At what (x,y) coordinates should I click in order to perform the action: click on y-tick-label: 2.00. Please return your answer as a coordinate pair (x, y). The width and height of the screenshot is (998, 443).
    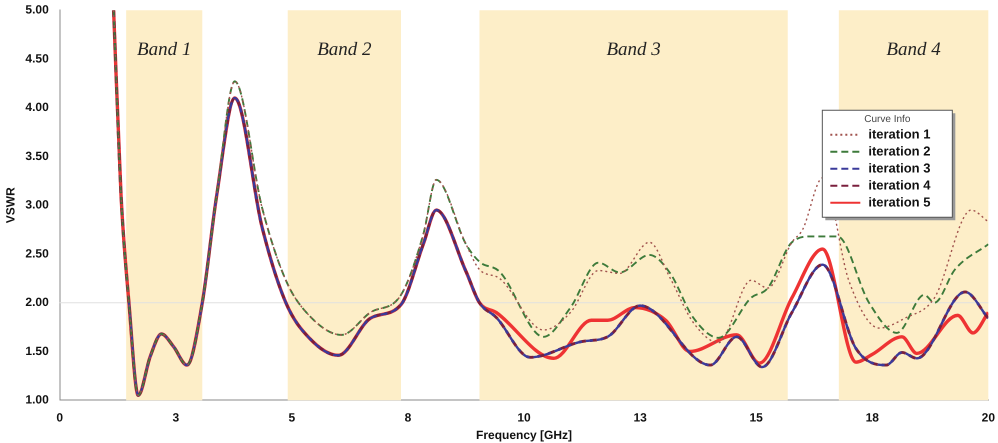
    Looking at the image, I should click on (37, 302).